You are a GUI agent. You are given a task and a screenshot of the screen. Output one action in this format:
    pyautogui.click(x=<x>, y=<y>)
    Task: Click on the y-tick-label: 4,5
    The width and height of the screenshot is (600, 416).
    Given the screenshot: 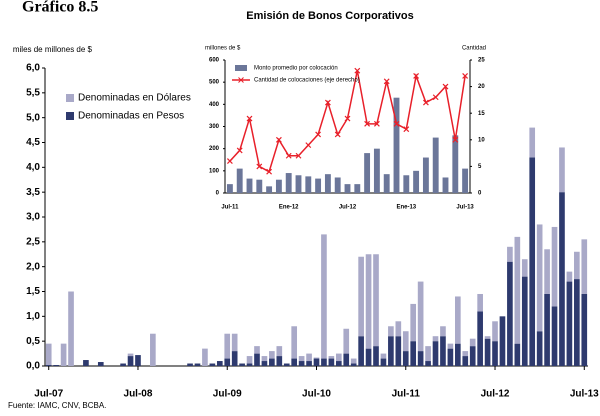 What is the action you would take?
    pyautogui.click(x=33, y=142)
    